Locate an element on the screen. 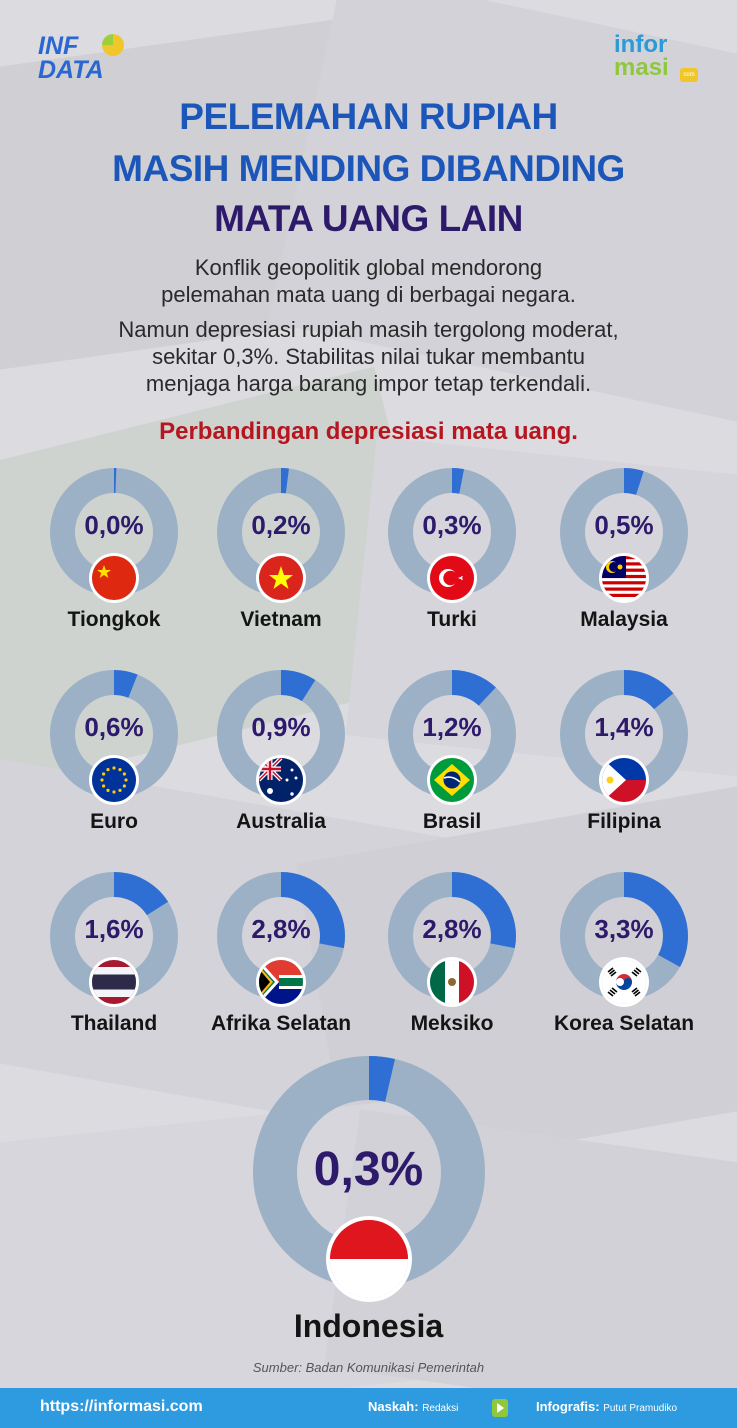 The width and height of the screenshot is (737, 1428). infografis-value: Putut Pramudiko is located at coordinates (640, 1408).